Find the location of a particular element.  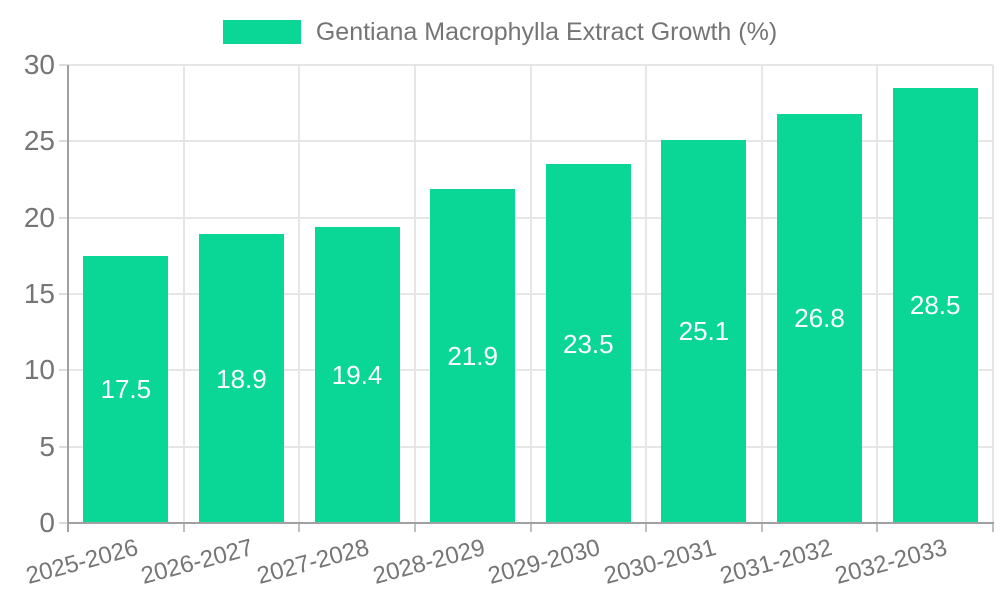

y-axis-label: 5 is located at coordinates (47, 446).